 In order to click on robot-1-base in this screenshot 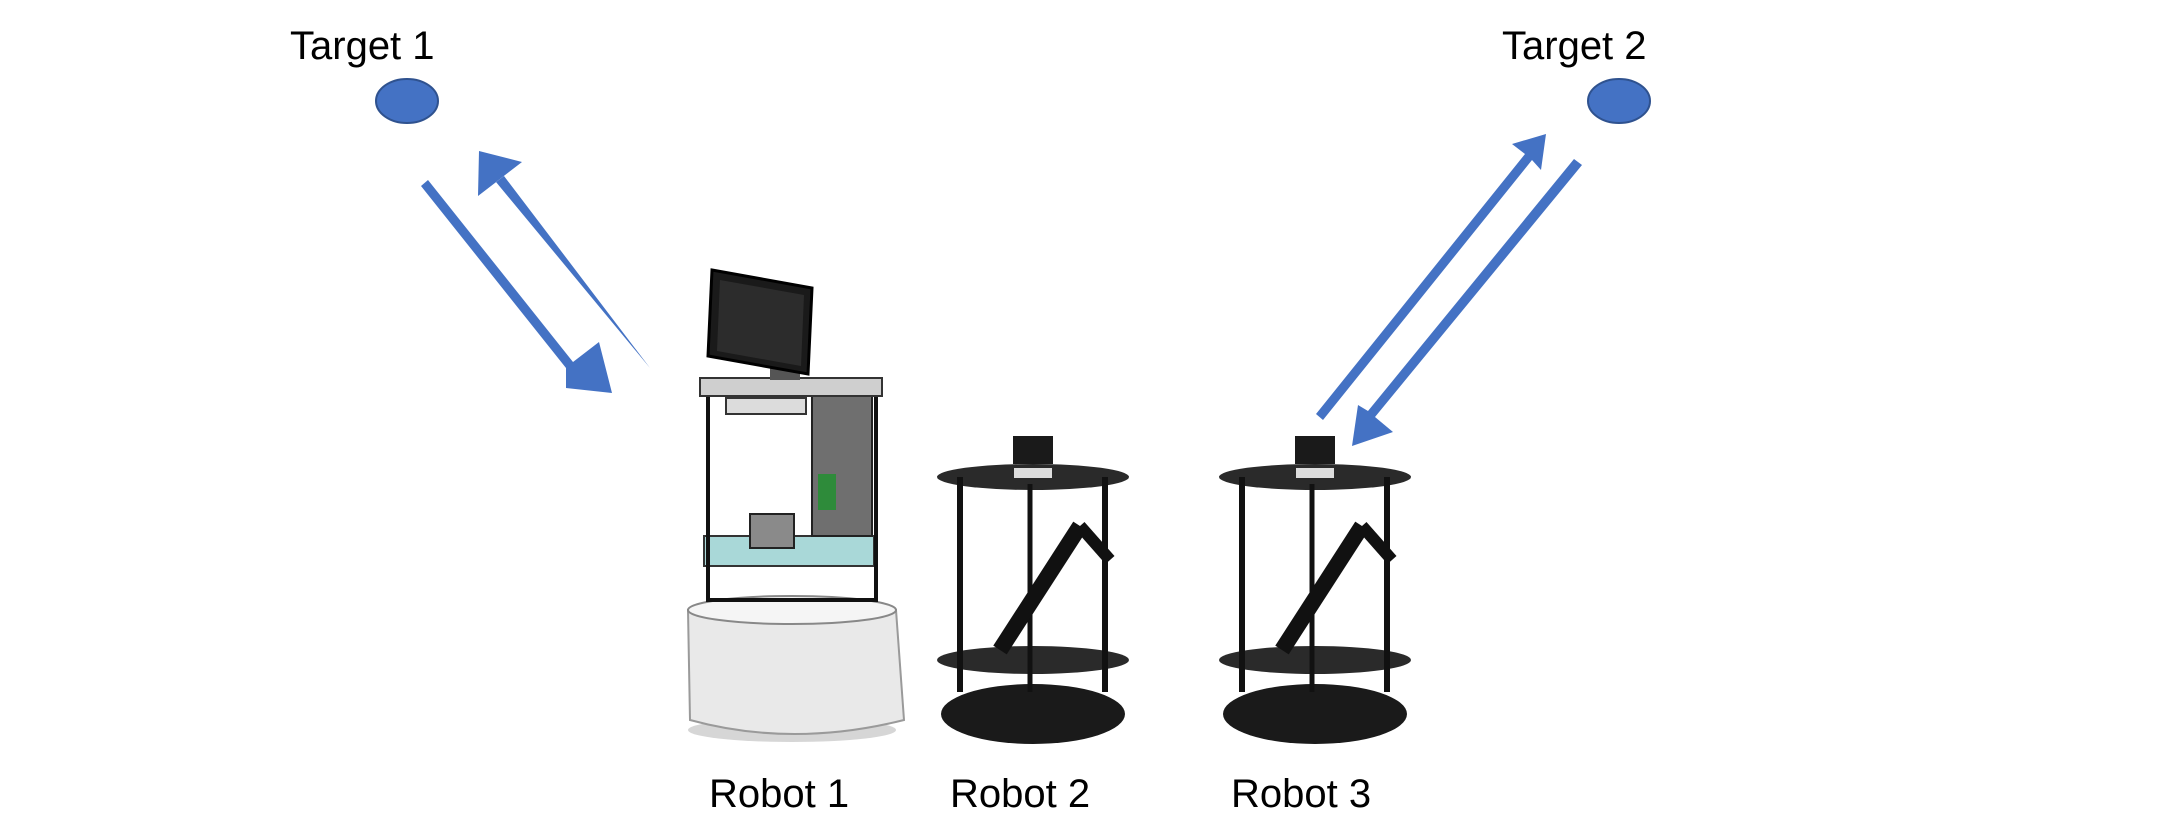, I will do `click(796, 672)`.